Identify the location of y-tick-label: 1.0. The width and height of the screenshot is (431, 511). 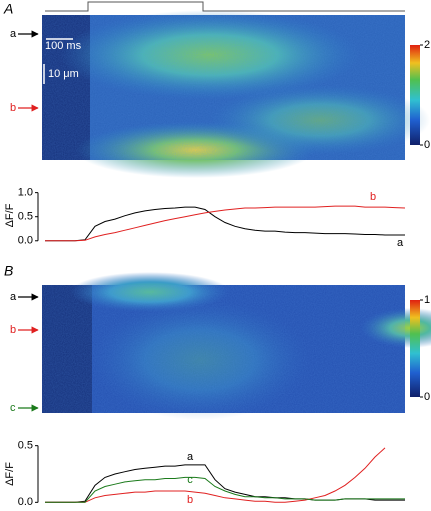
(25, 193).